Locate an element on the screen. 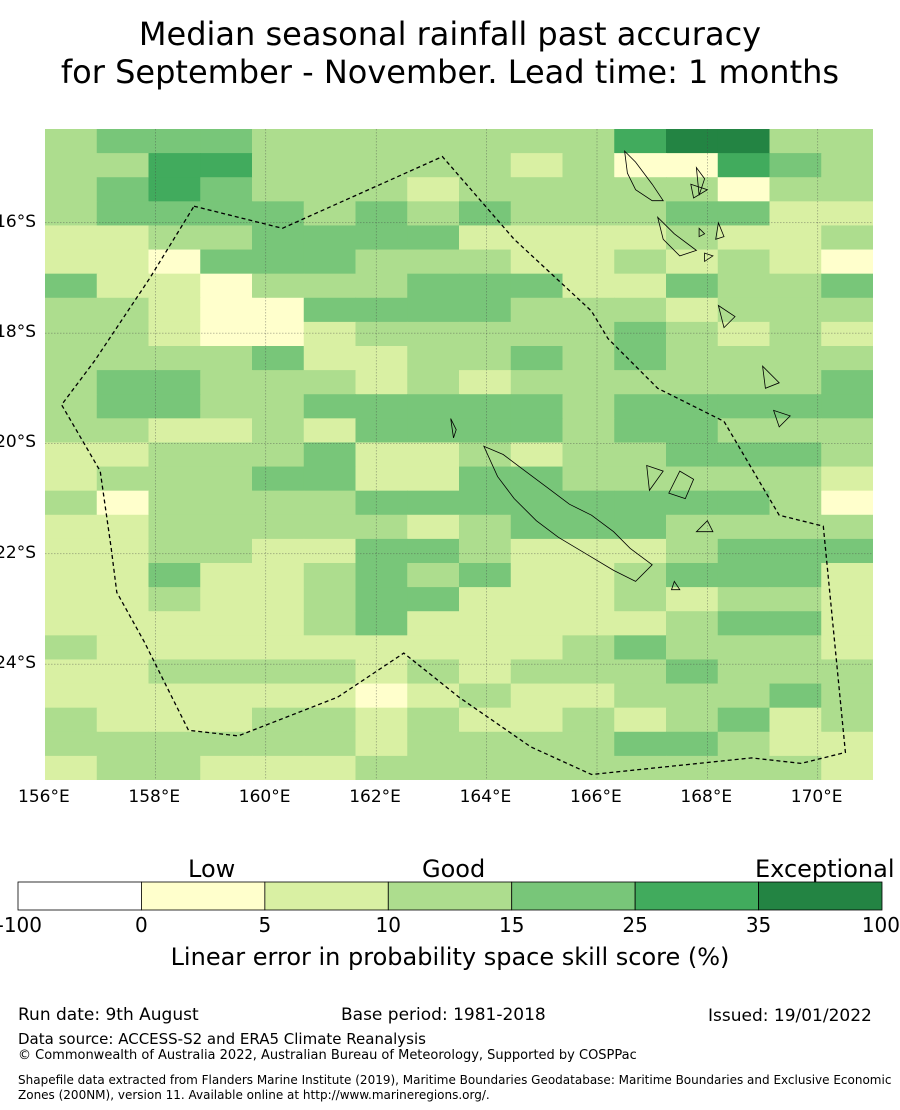  legend-bound-label: 5 is located at coordinates (265, 925).